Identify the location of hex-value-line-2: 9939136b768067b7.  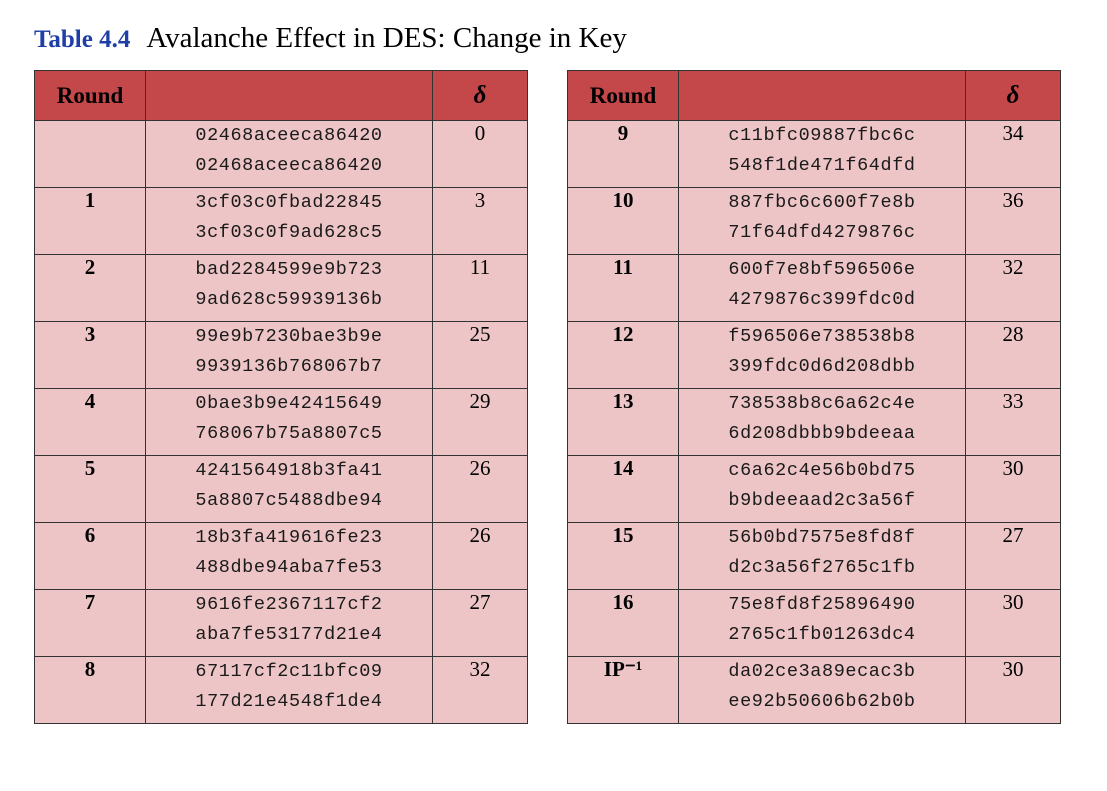
(289, 366).